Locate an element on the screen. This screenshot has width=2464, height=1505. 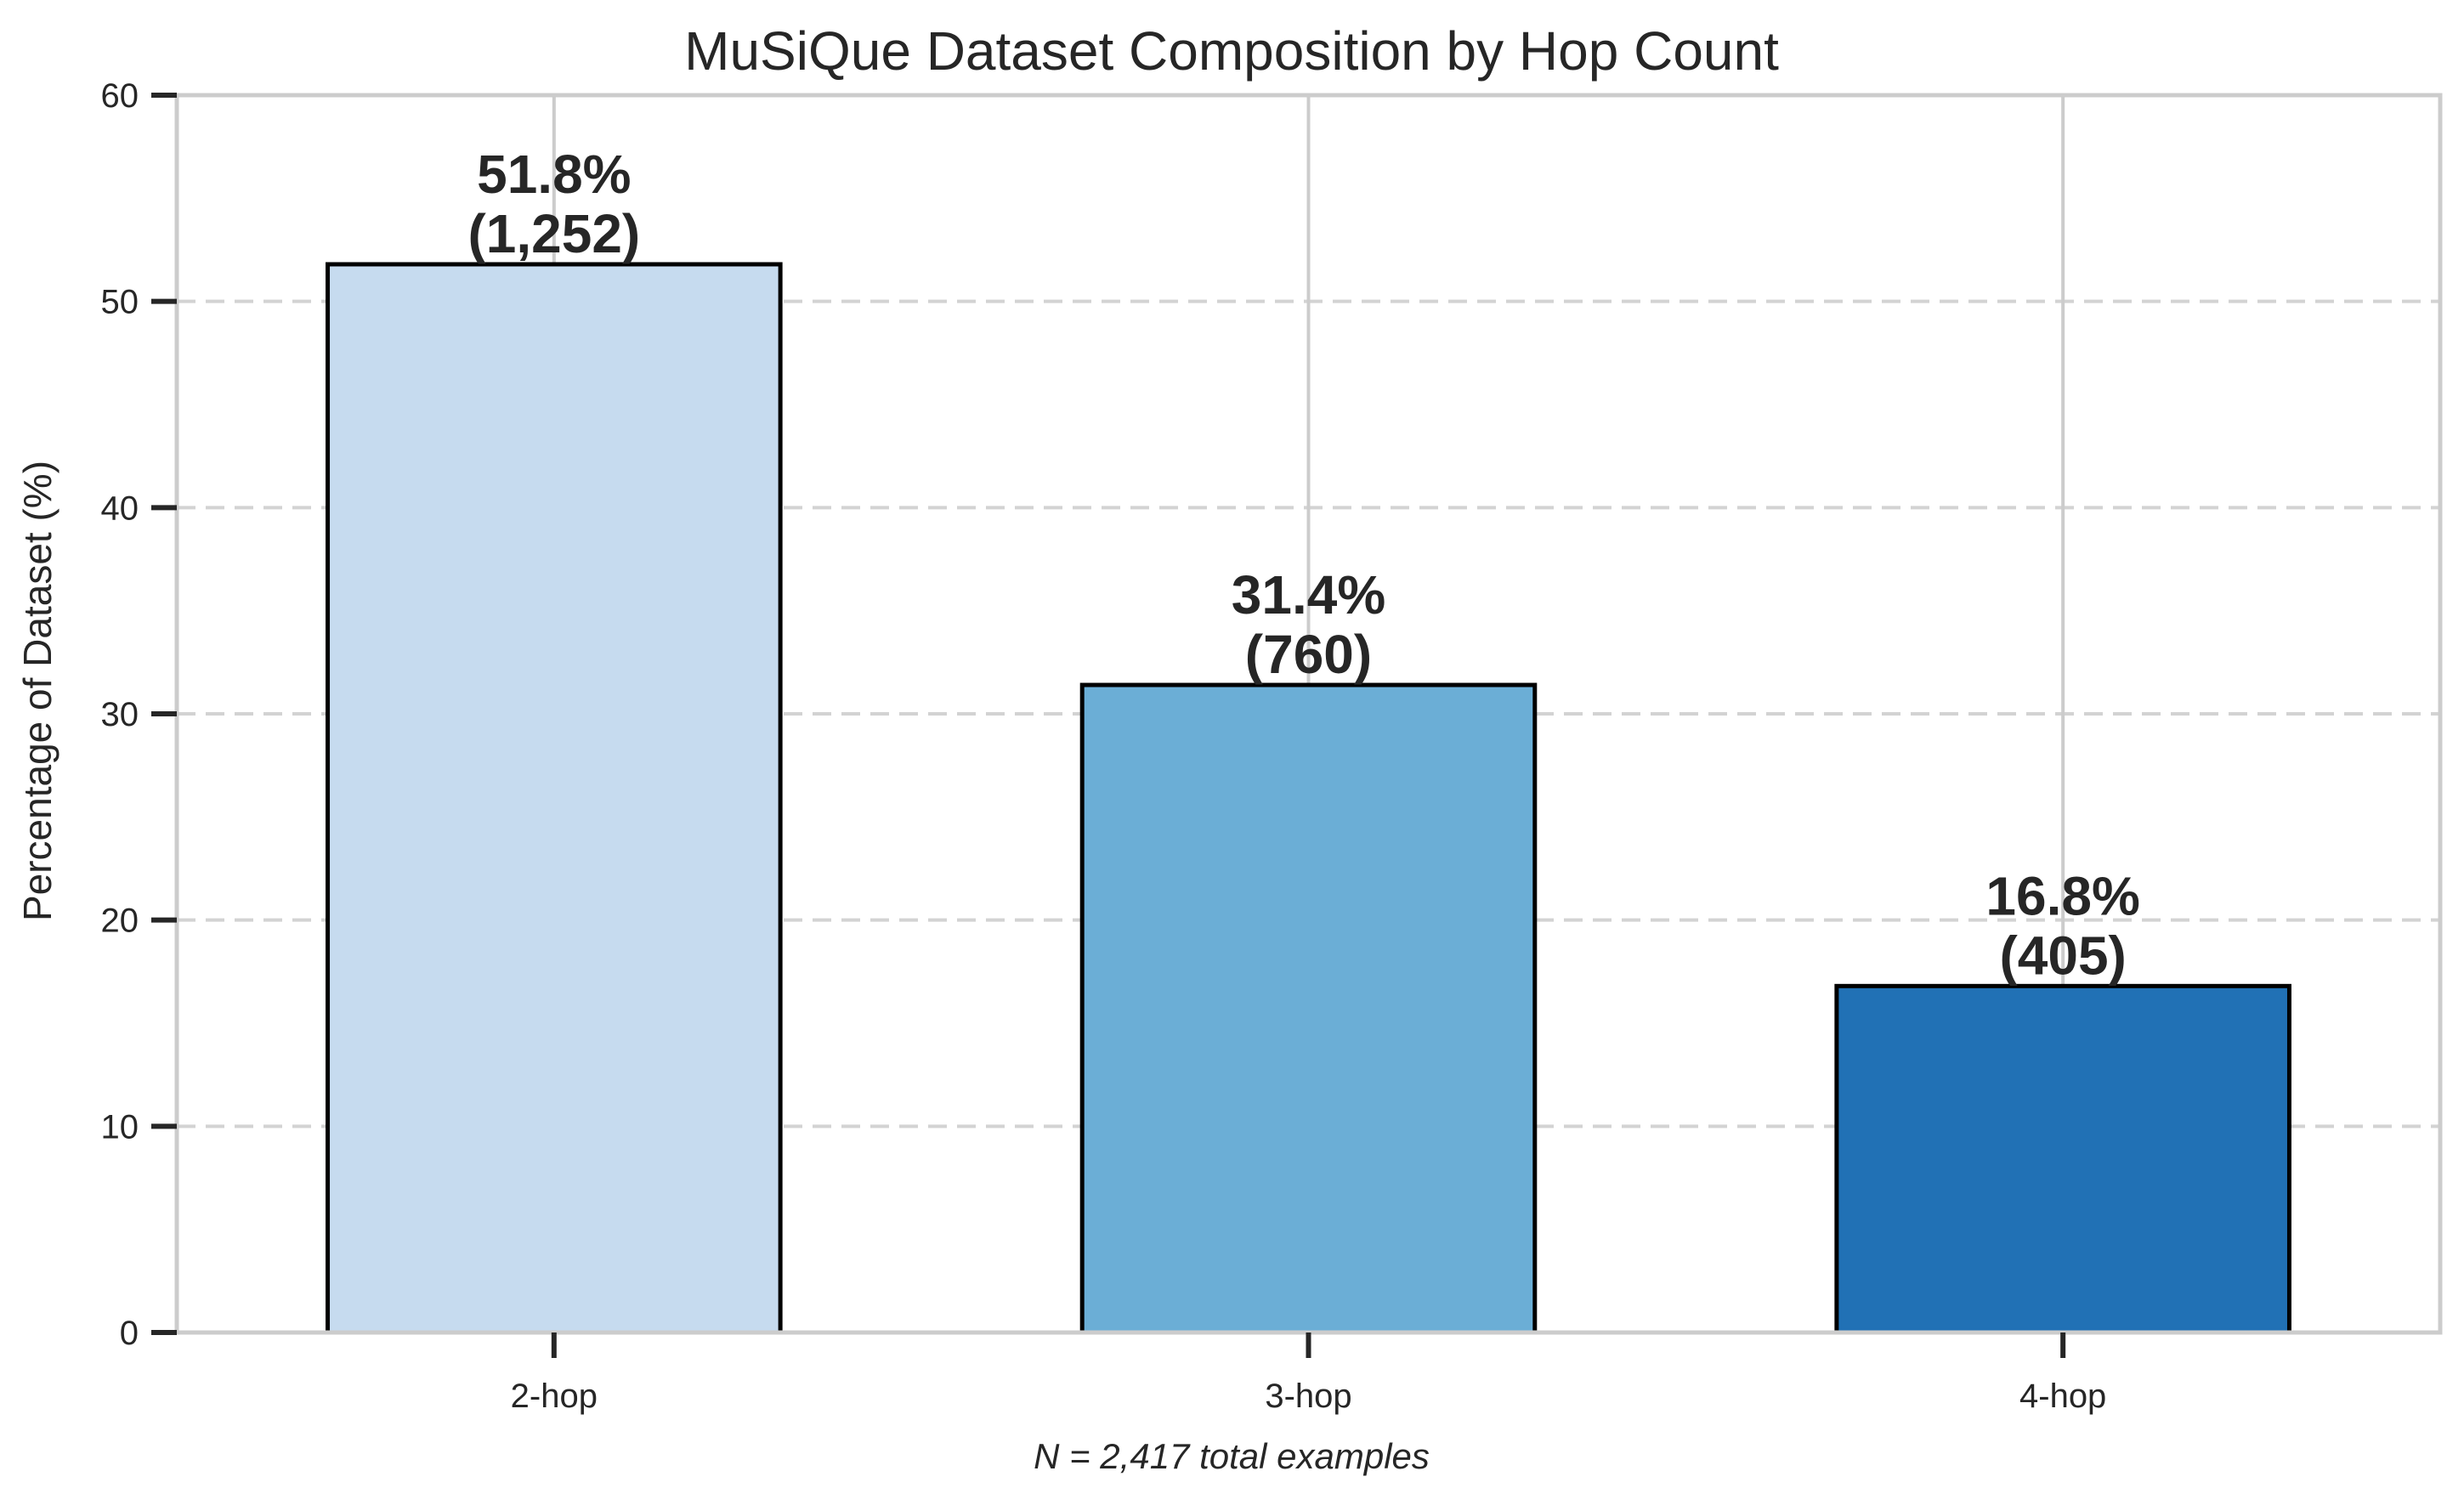
y-tick-label: 20 is located at coordinates (120, 921).